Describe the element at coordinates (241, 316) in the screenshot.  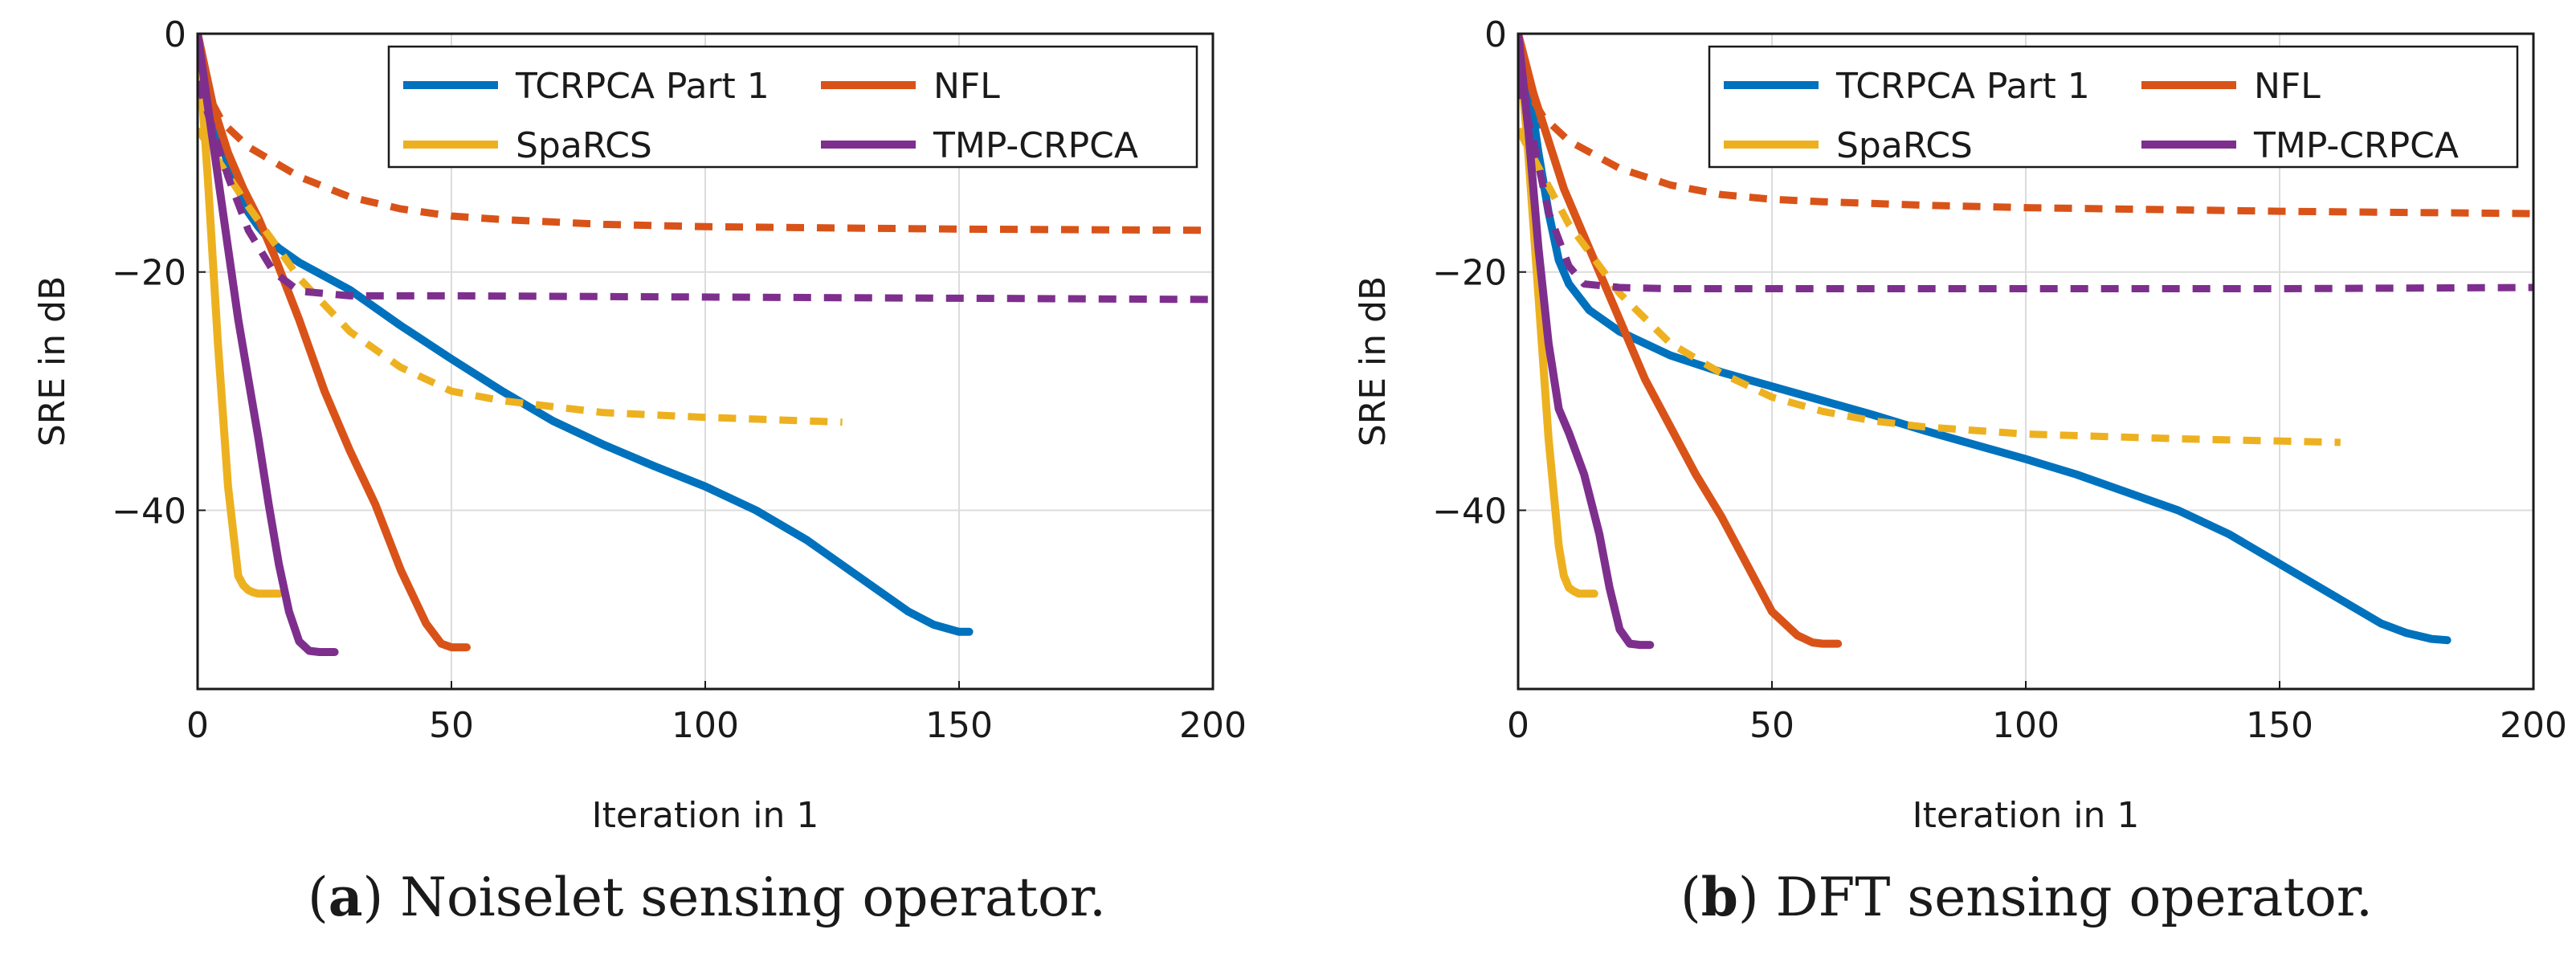
I see `series-line-sparcs` at that location.